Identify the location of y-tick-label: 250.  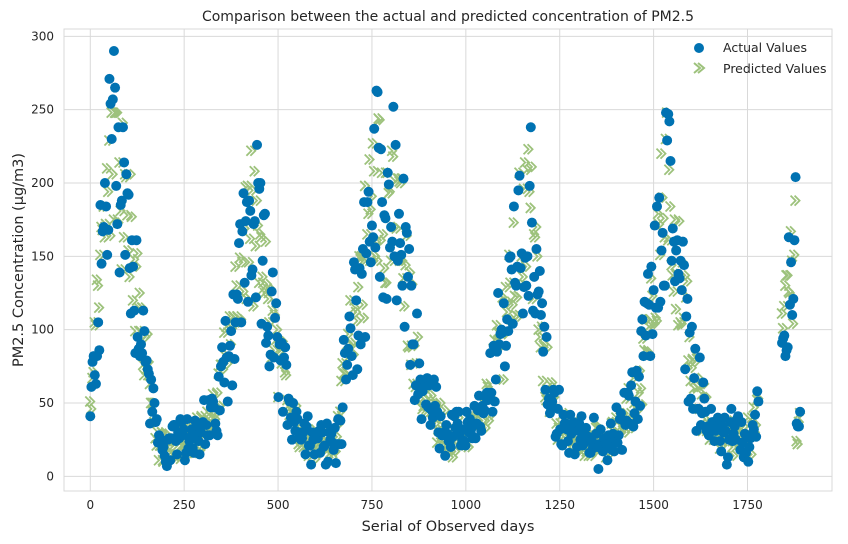
(42, 110).